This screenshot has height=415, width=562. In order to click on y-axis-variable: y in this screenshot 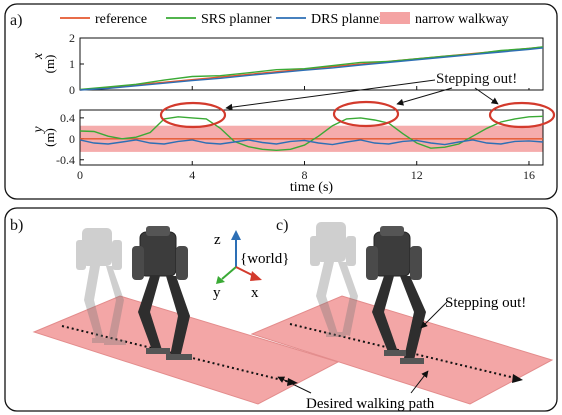, I will do `click(38, 130)`.